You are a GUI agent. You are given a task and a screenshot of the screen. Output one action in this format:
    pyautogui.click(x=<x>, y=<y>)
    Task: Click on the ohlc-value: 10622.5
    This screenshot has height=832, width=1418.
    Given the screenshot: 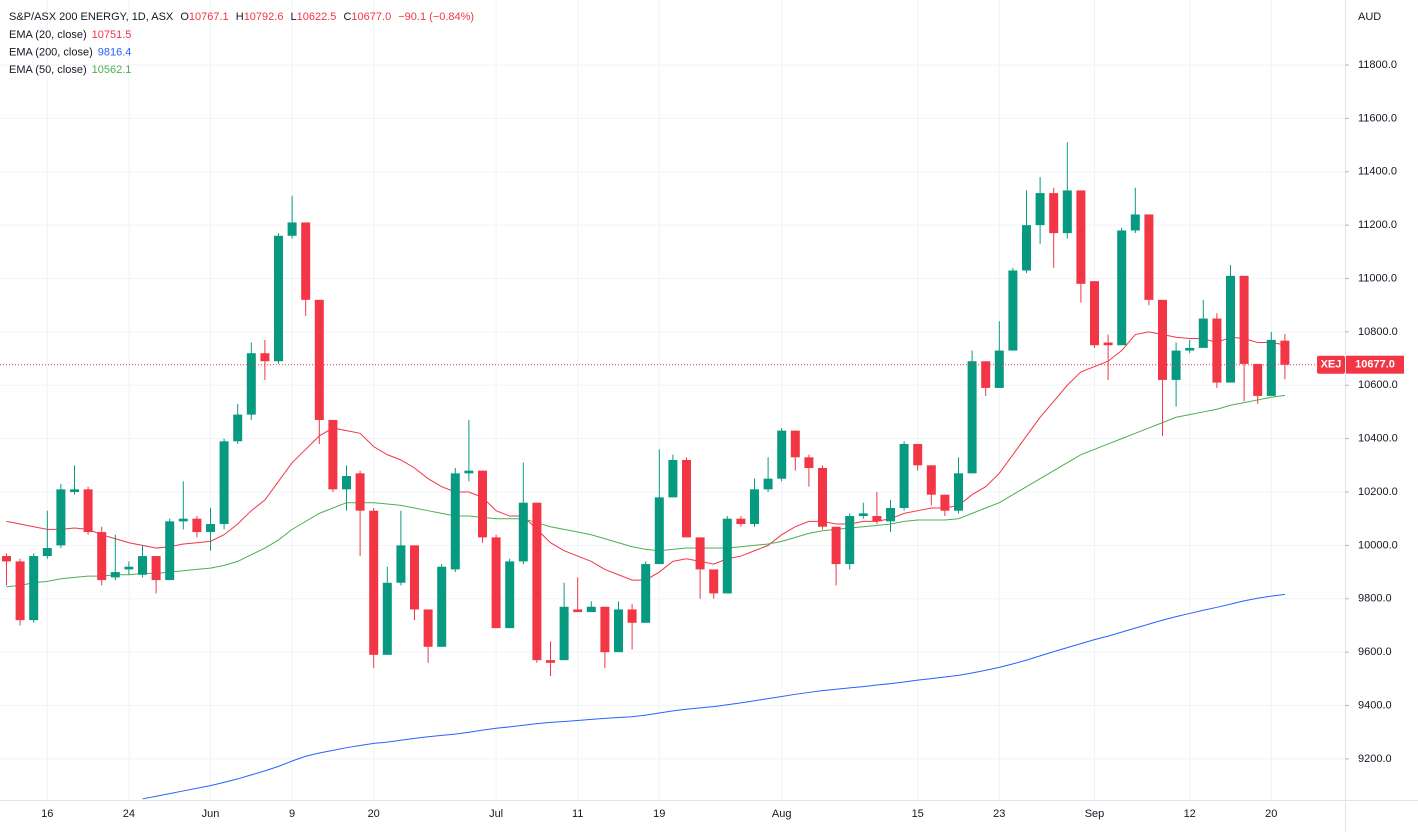 What is the action you would take?
    pyautogui.click(x=317, y=17)
    